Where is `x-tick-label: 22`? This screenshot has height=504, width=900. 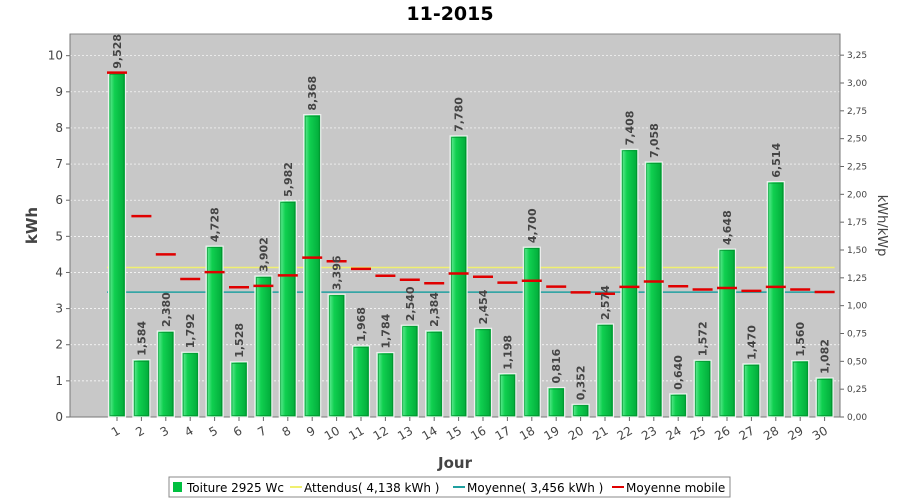
x-tick-label: 22 is located at coordinates (625, 433).